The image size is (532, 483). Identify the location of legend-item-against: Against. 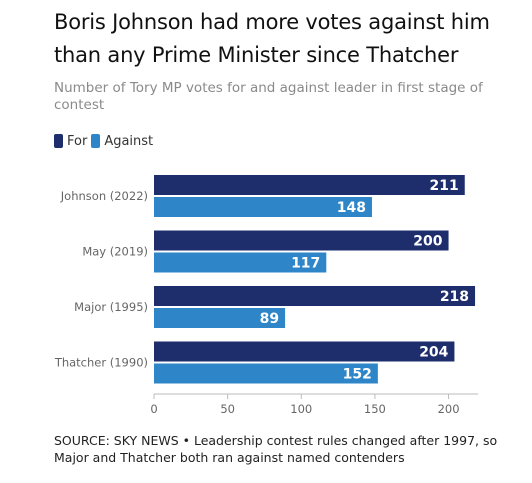
(122, 141).